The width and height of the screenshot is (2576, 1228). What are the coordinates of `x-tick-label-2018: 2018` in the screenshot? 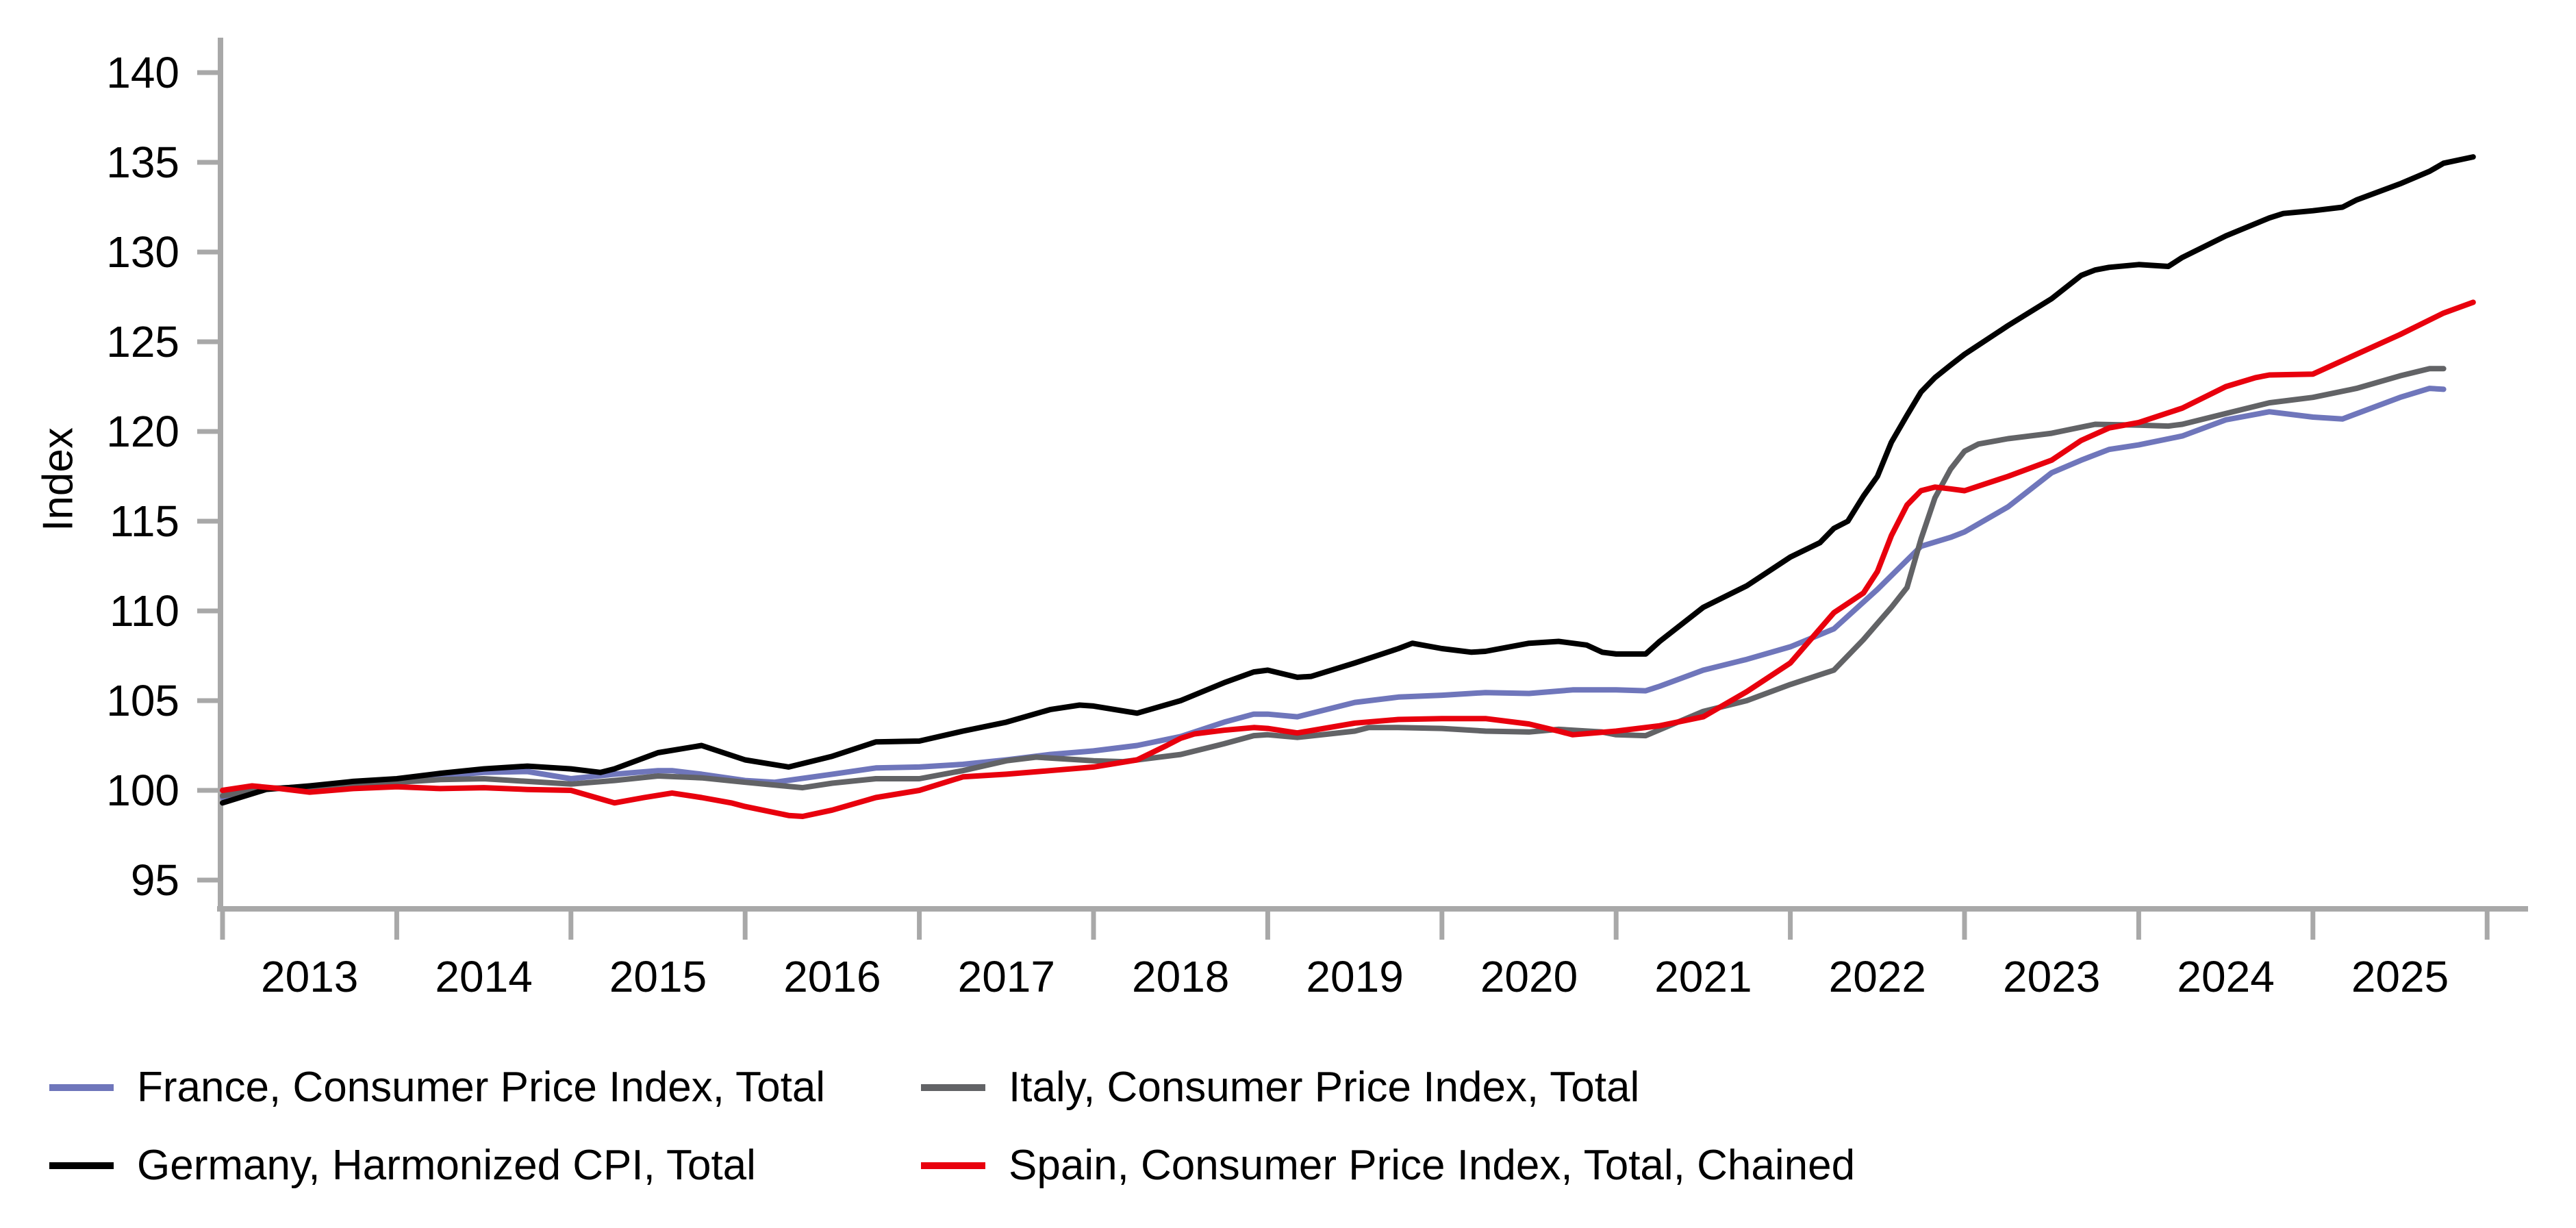 It's located at (1180, 977).